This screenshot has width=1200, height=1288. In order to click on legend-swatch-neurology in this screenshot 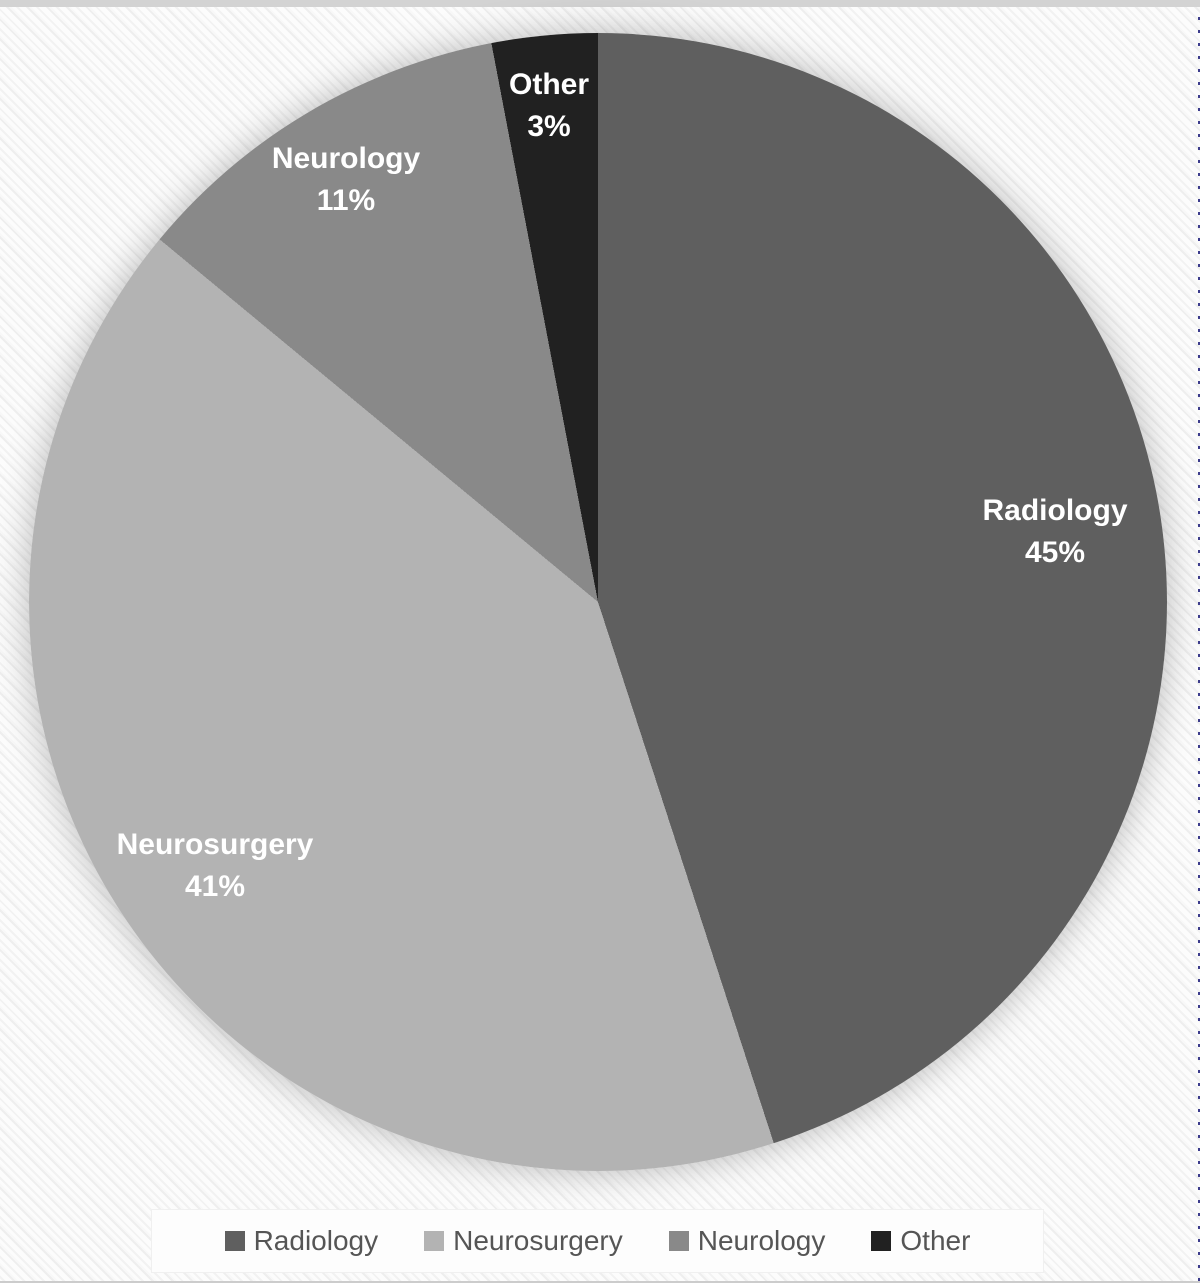, I will do `click(678, 1241)`.